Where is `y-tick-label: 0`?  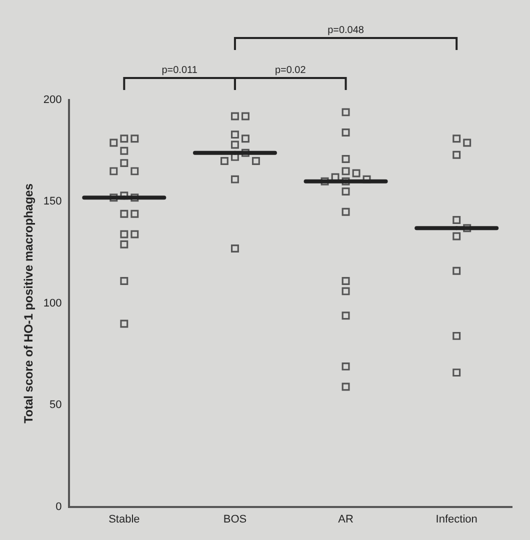 y-tick-label: 0 is located at coordinates (59, 506).